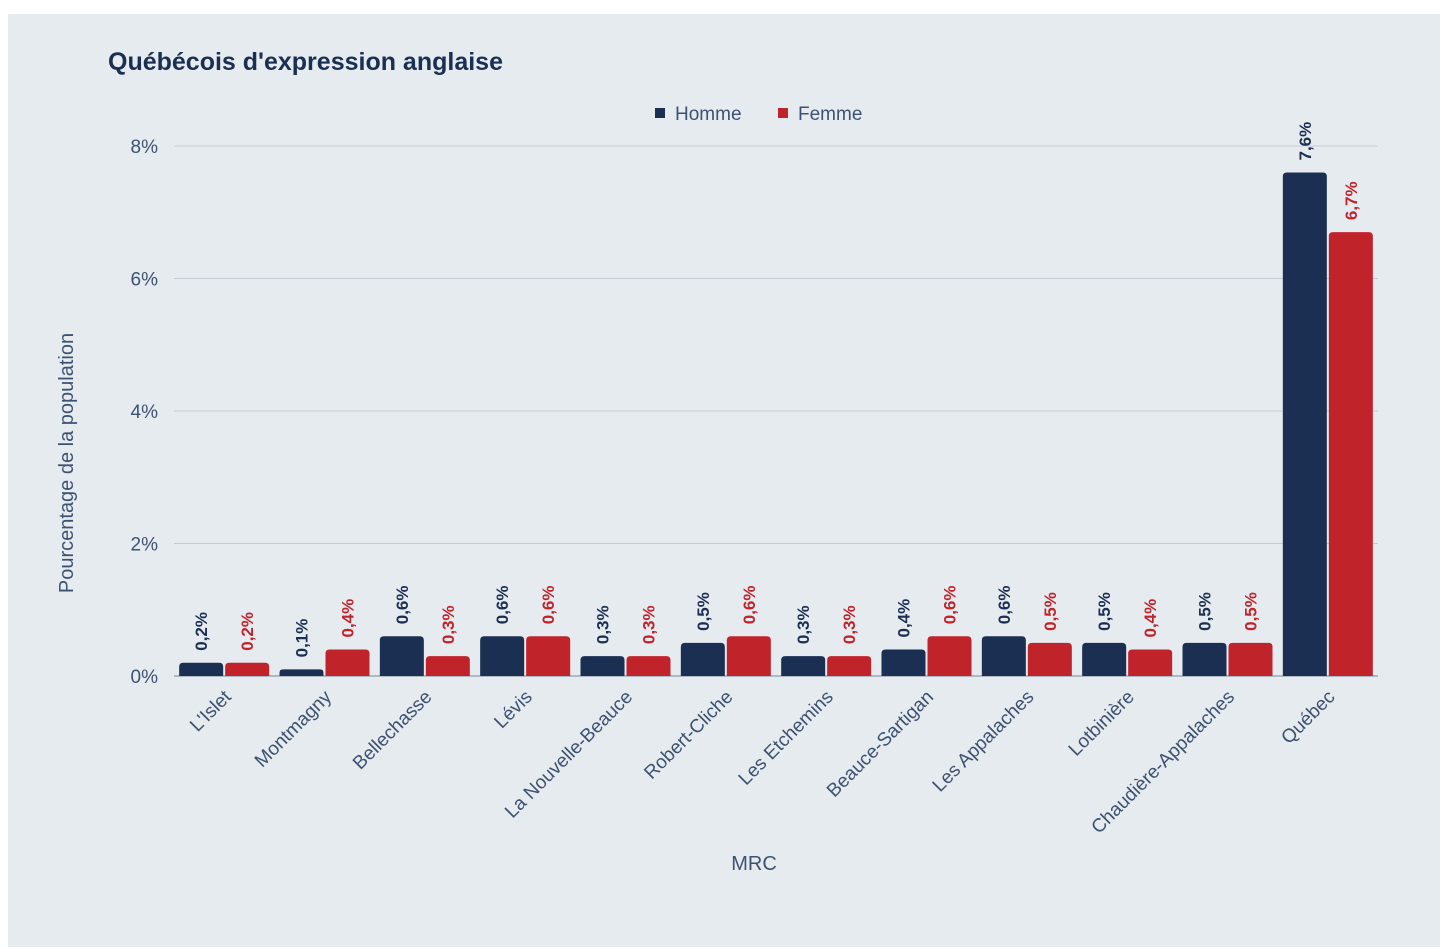 The width and height of the screenshot is (1440, 948). What do you see at coordinates (904, 618) in the screenshot?
I see `data-label-homme: 0,4%` at bounding box center [904, 618].